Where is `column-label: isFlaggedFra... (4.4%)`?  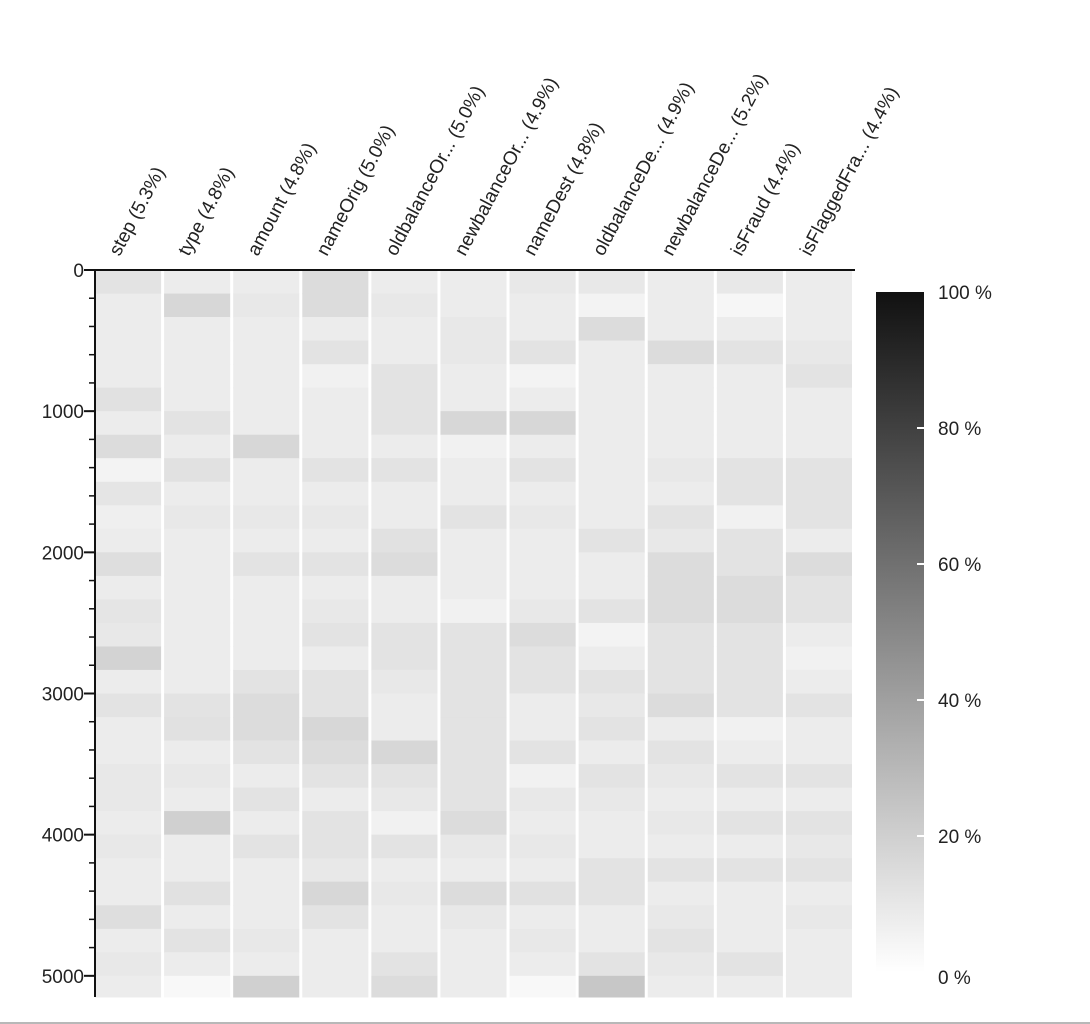
column-label: isFlaggedFra... (4.4%) is located at coordinates (849, 172).